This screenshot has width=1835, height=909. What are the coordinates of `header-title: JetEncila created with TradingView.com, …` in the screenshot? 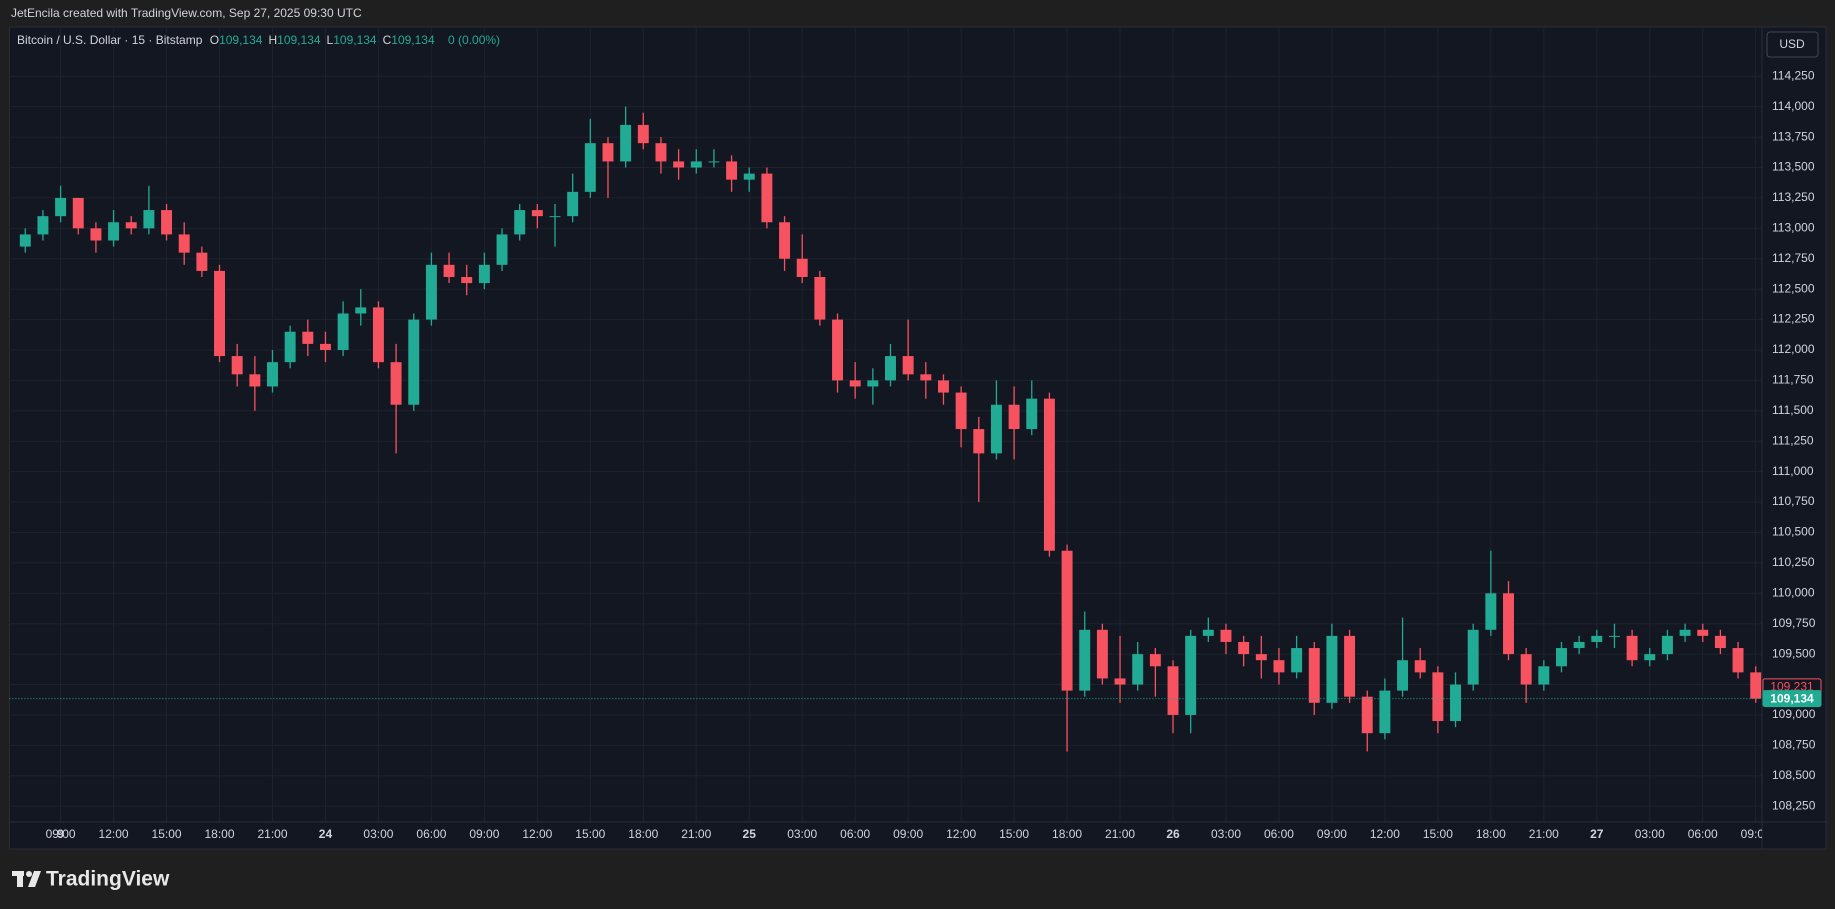 It's located at (186, 13).